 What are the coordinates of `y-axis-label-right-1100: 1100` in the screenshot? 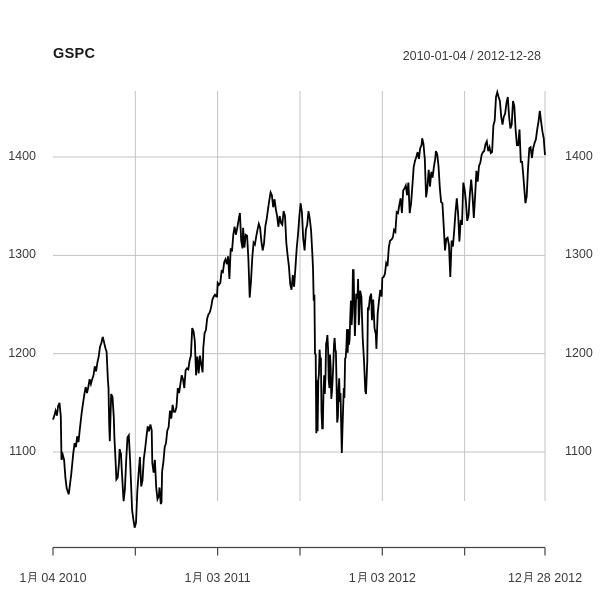 It's located at (578, 451).